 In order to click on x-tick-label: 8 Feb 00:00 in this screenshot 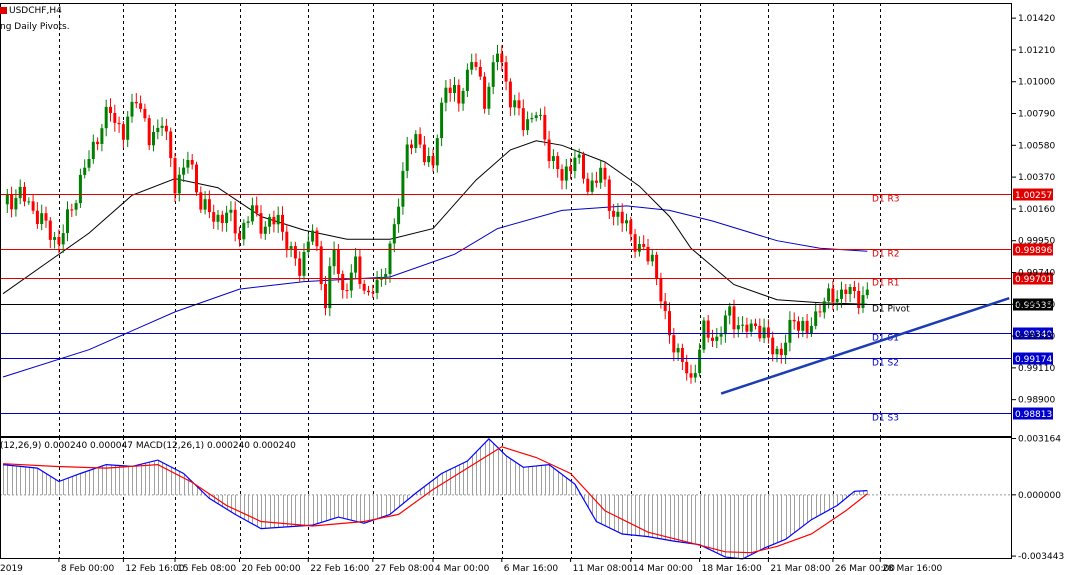, I will do `click(88, 569)`.